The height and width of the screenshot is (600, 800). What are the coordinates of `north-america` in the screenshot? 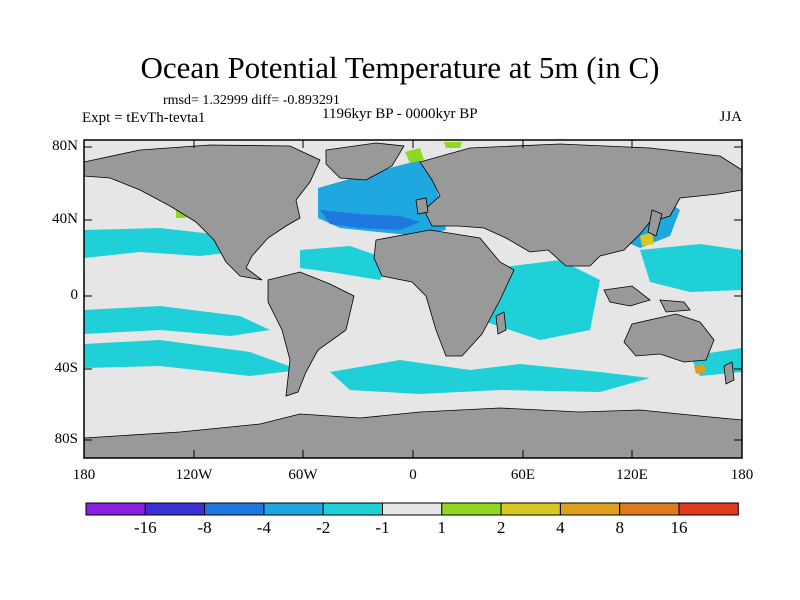 It's located at (202, 212).